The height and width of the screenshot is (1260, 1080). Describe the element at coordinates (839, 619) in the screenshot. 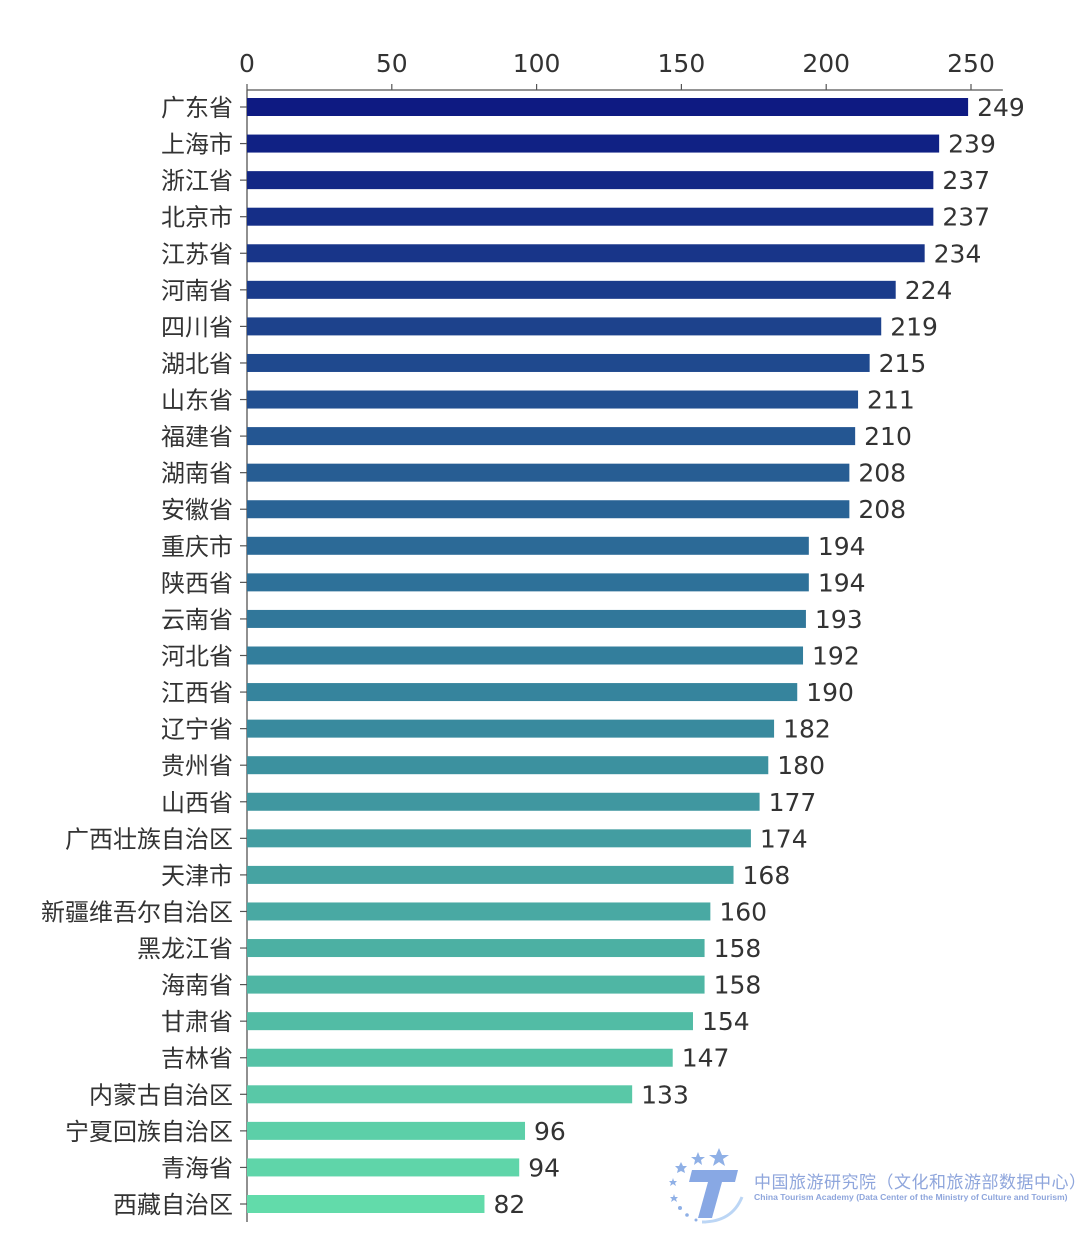

I see `data-label: 193` at that location.